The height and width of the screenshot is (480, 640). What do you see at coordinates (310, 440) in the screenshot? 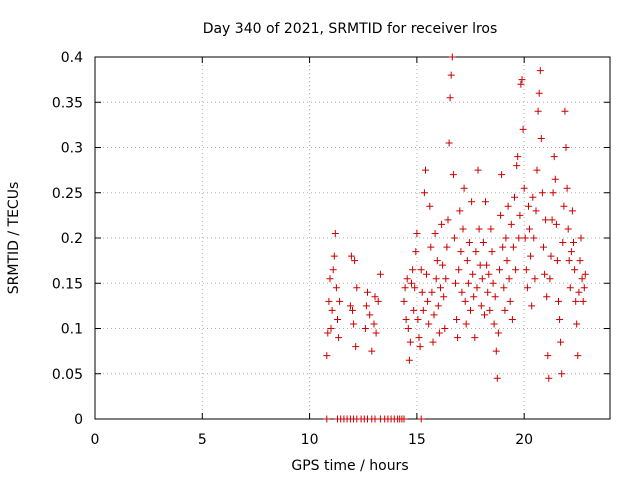
I see `x-tick-label: 10` at bounding box center [310, 440].